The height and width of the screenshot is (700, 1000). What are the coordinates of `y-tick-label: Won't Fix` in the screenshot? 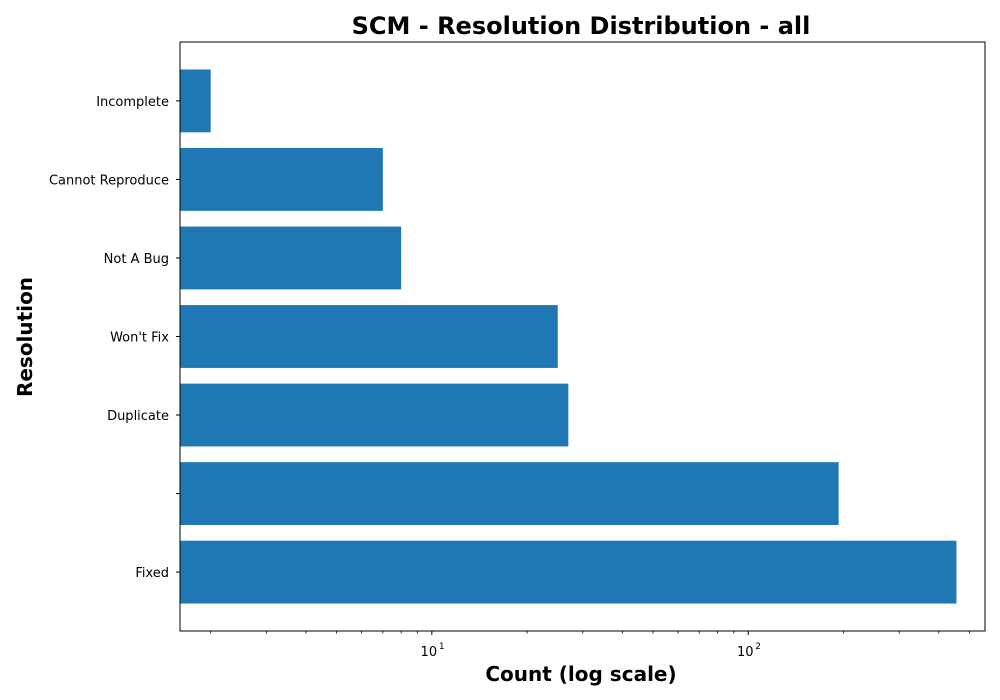 It's located at (139, 338).